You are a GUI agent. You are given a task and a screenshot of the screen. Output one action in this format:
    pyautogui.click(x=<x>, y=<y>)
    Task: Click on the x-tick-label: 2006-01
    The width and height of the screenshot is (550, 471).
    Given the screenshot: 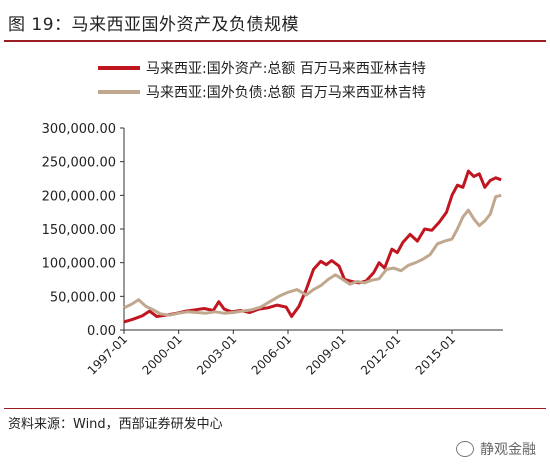 What is the action you would take?
    pyautogui.click(x=271, y=354)
    